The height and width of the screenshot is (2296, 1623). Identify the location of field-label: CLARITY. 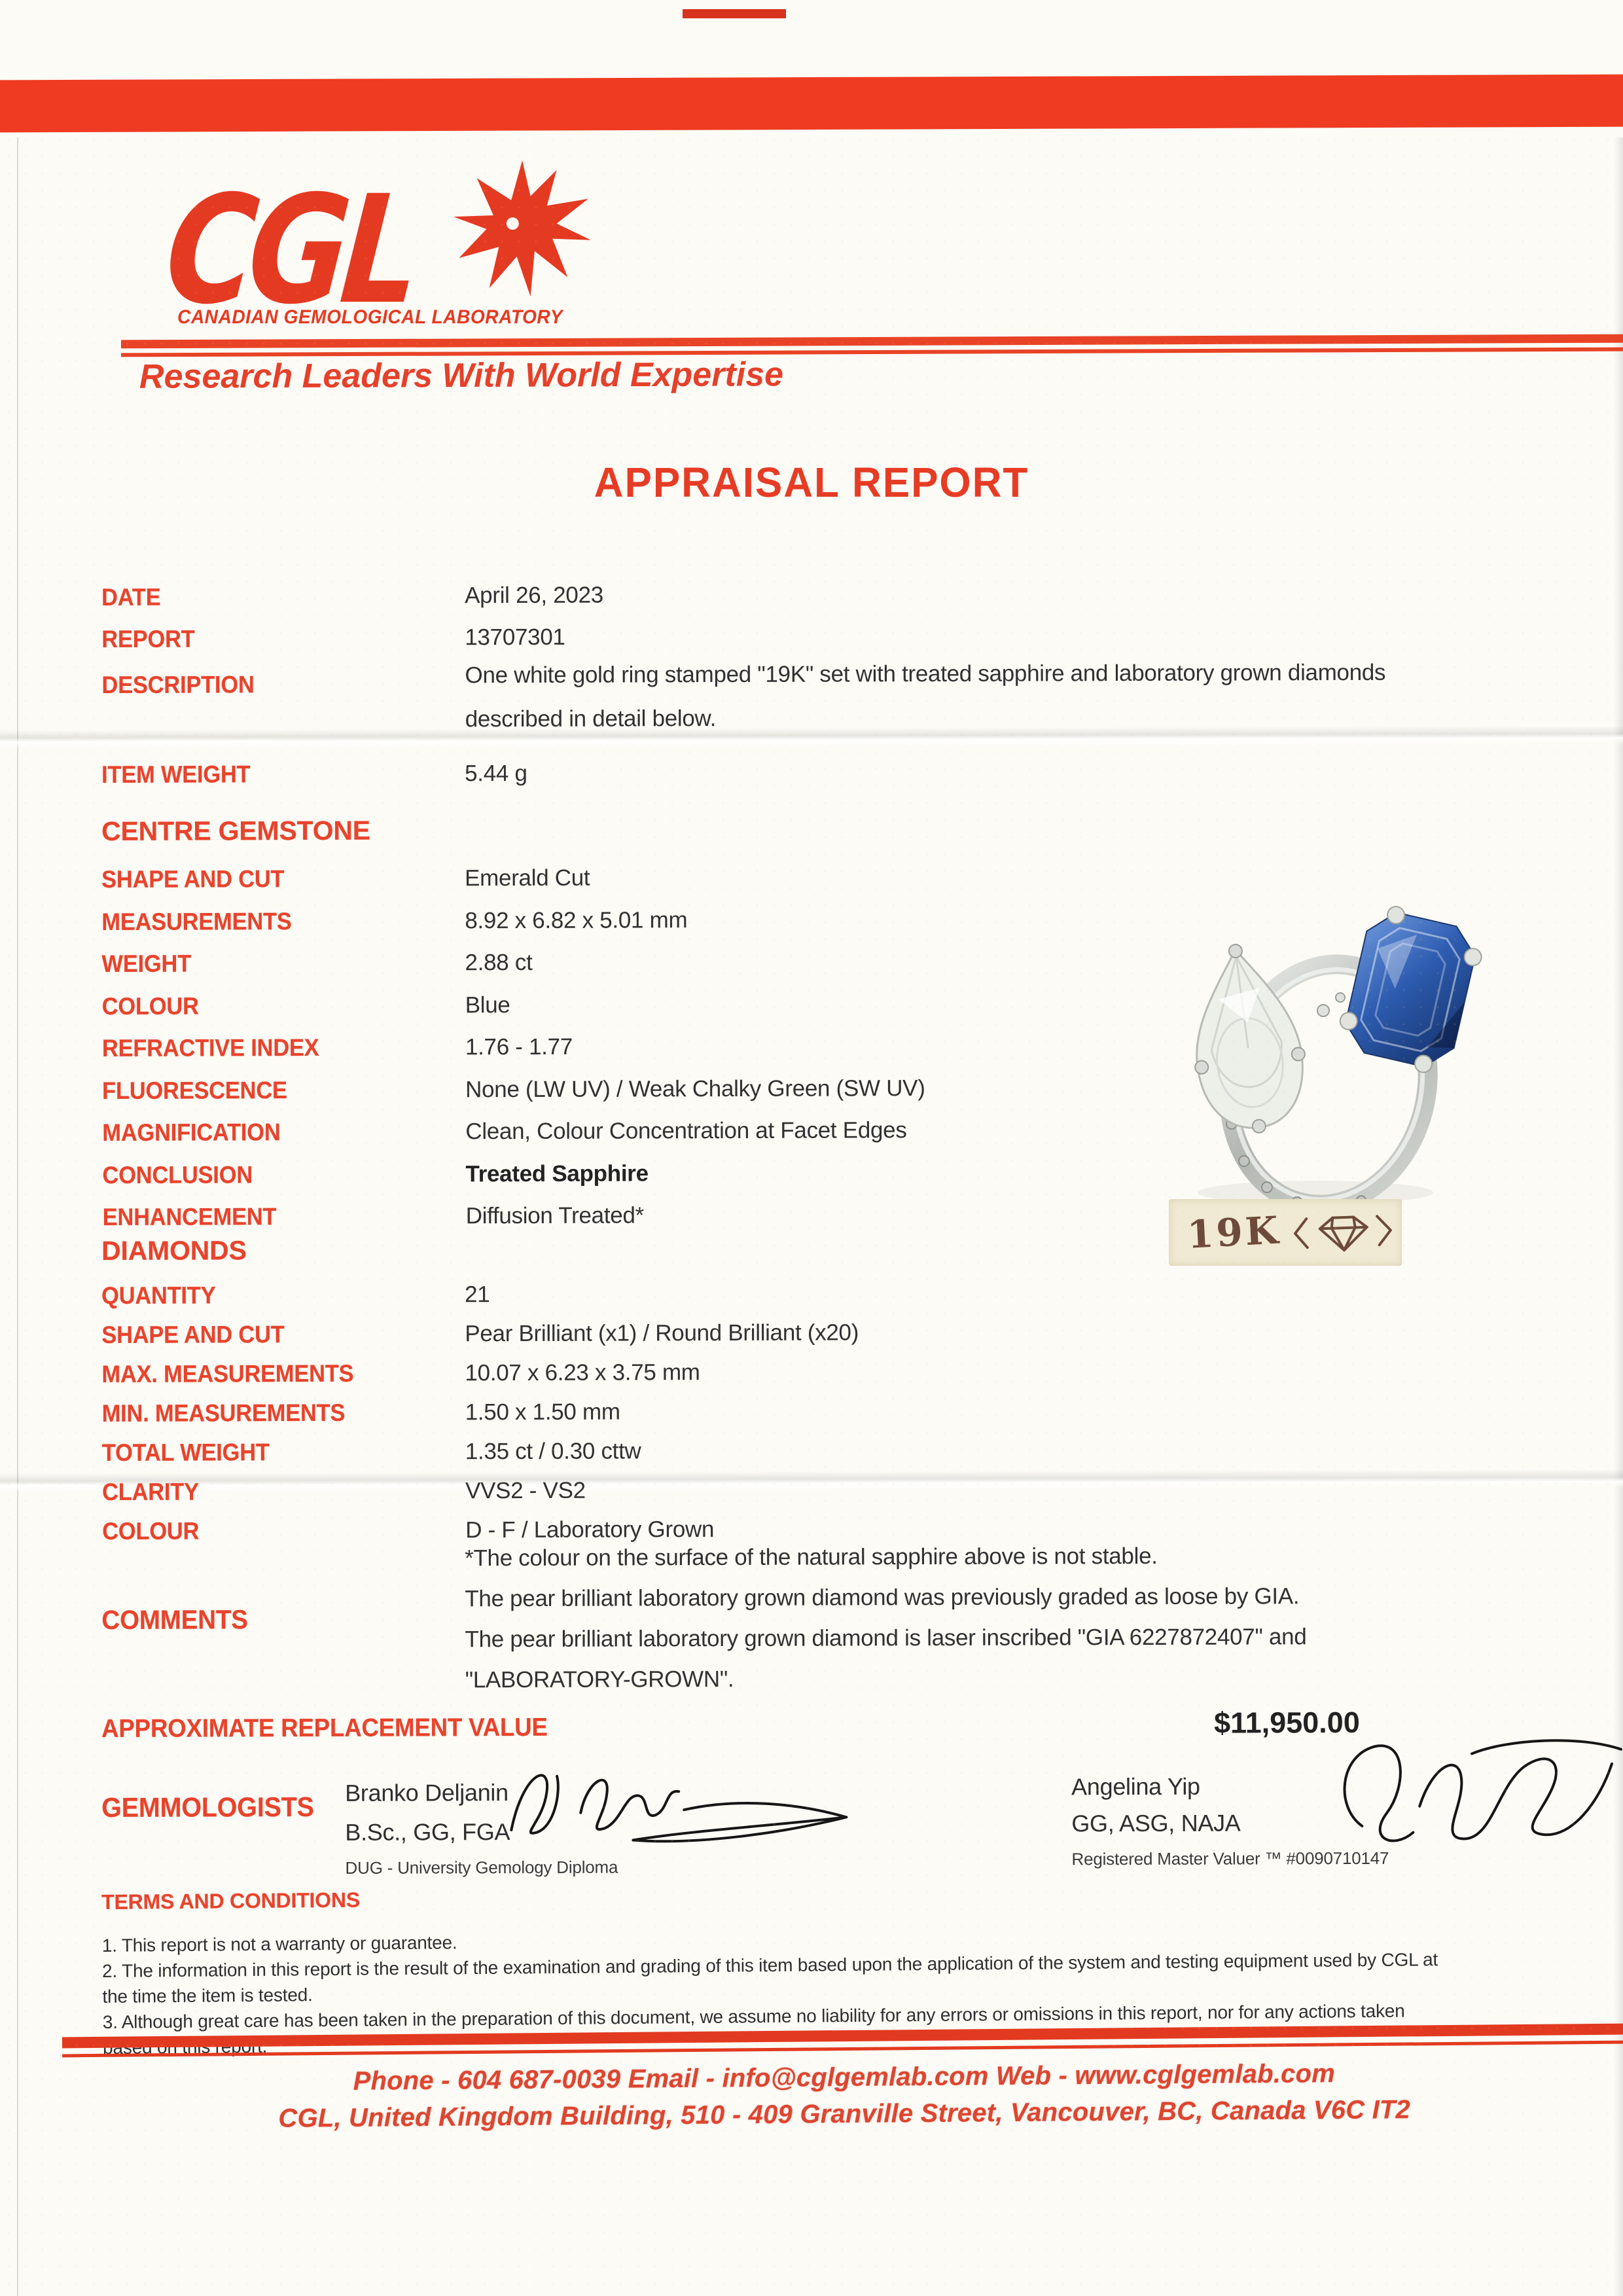
(150, 1491).